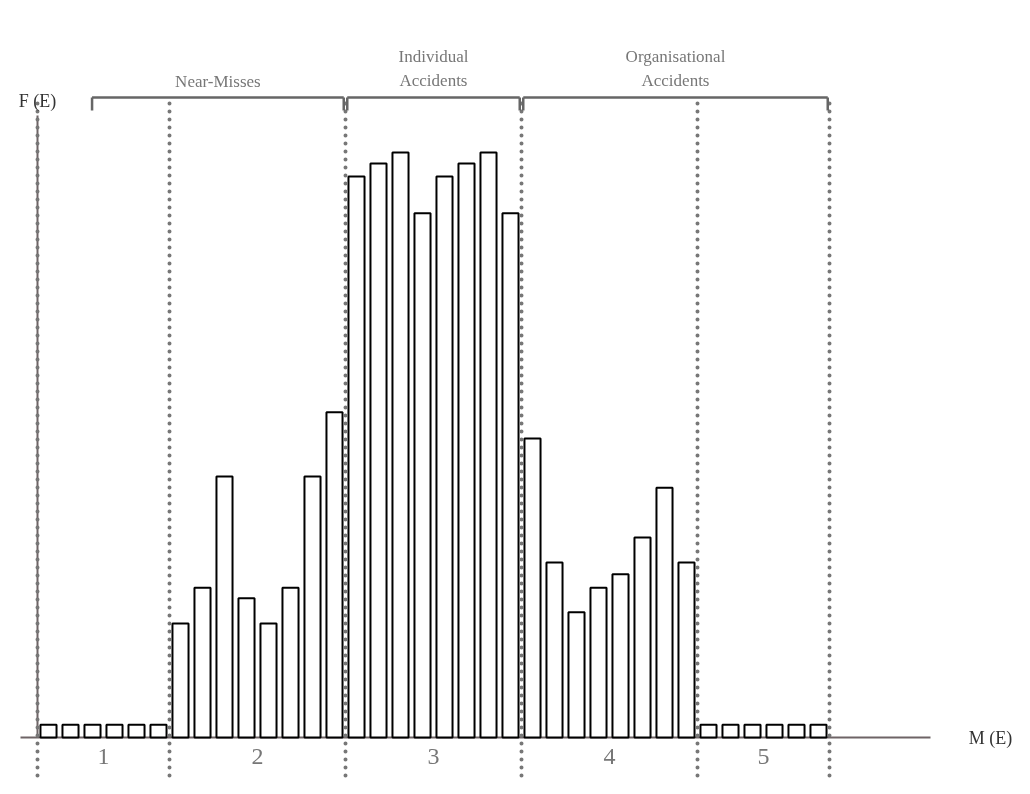  What do you see at coordinates (103, 755) in the screenshot?
I see `text: 1` at bounding box center [103, 755].